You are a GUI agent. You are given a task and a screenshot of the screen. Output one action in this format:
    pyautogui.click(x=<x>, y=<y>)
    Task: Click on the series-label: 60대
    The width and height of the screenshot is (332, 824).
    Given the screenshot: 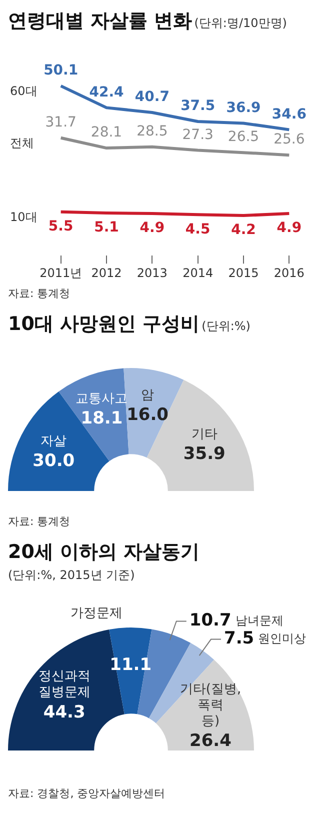 What is the action you would take?
    pyautogui.click(x=24, y=91)
    